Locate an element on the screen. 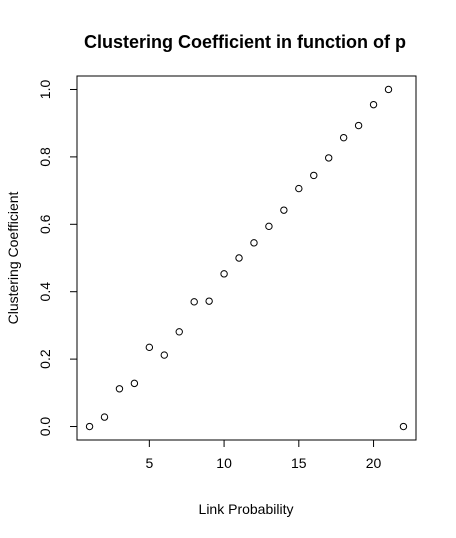 The height and width of the screenshot is (538, 456). y-tick-label: 0.6 is located at coordinates (45, 224).